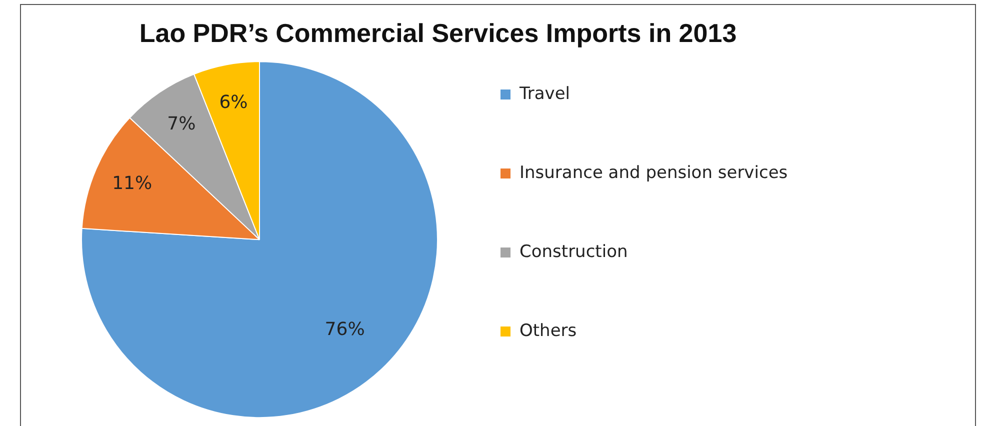 The image size is (985, 426). I want to click on legend-label: Insurance and pension services, so click(654, 172).